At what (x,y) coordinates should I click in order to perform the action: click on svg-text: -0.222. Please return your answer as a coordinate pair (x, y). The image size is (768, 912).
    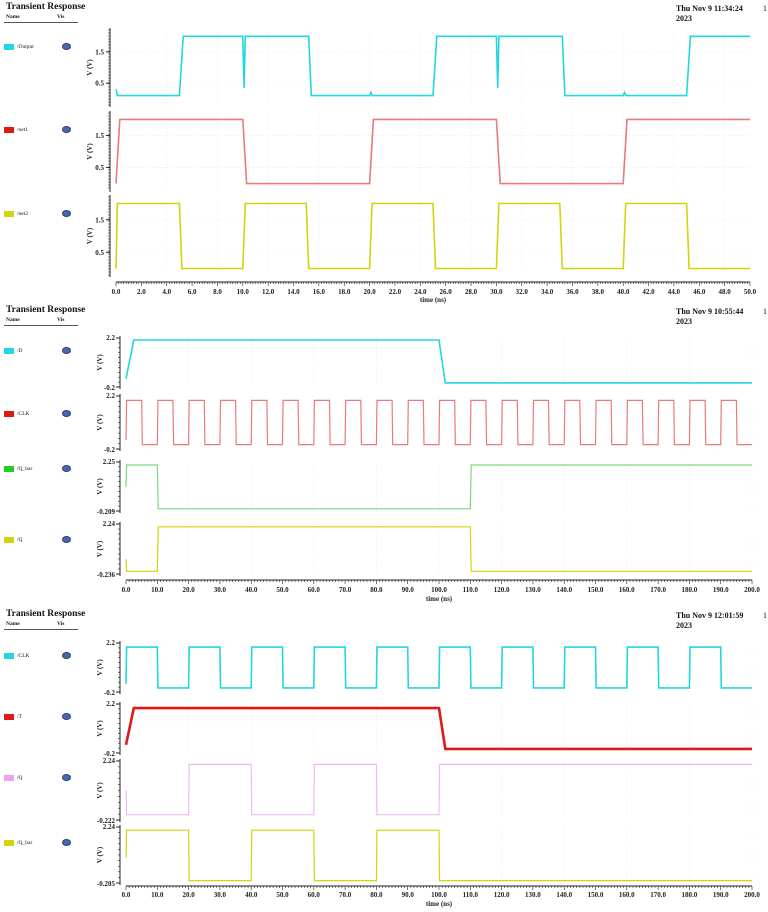
    Looking at the image, I should click on (106, 821).